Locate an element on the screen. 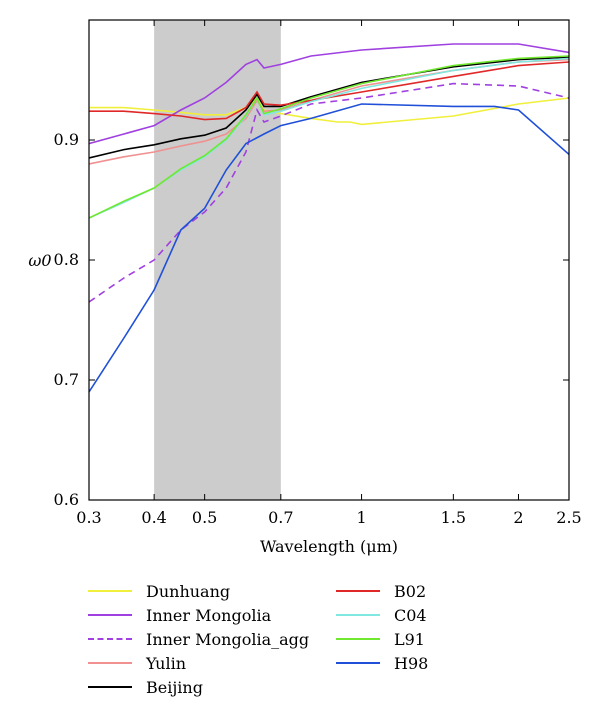 Image resolution: width=600 pixels, height=715 pixels. legend-label: Inner Mongolia_agg is located at coordinates (228, 639).